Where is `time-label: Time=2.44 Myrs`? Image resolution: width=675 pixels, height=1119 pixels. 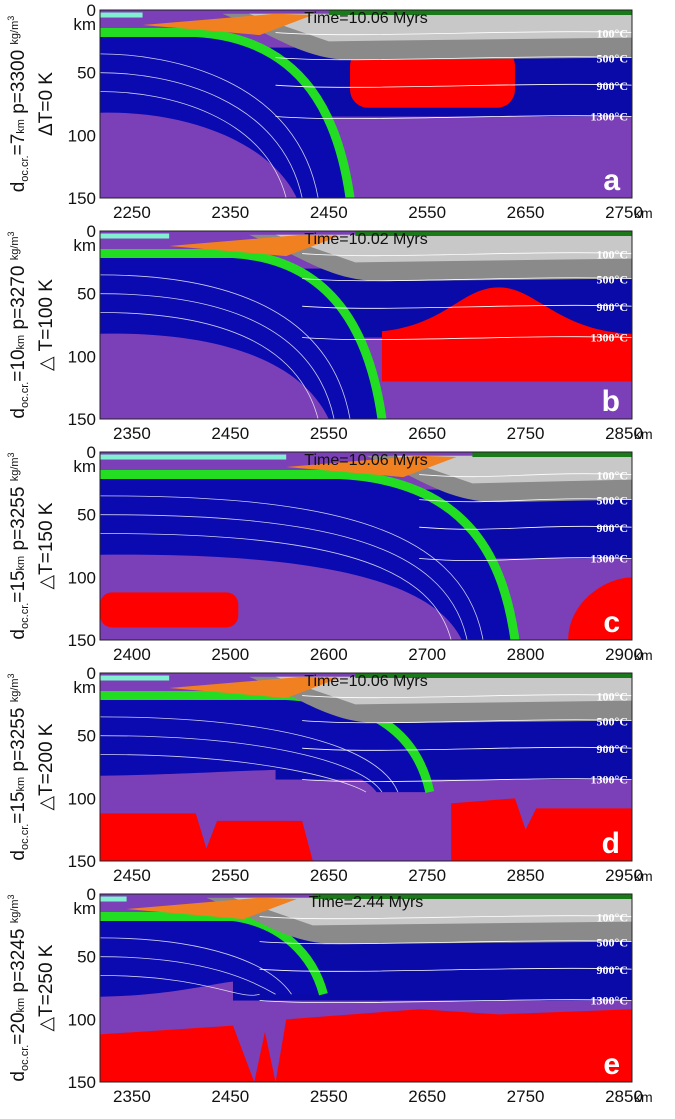 time-label: Time=2.44 Myrs is located at coordinates (366, 902).